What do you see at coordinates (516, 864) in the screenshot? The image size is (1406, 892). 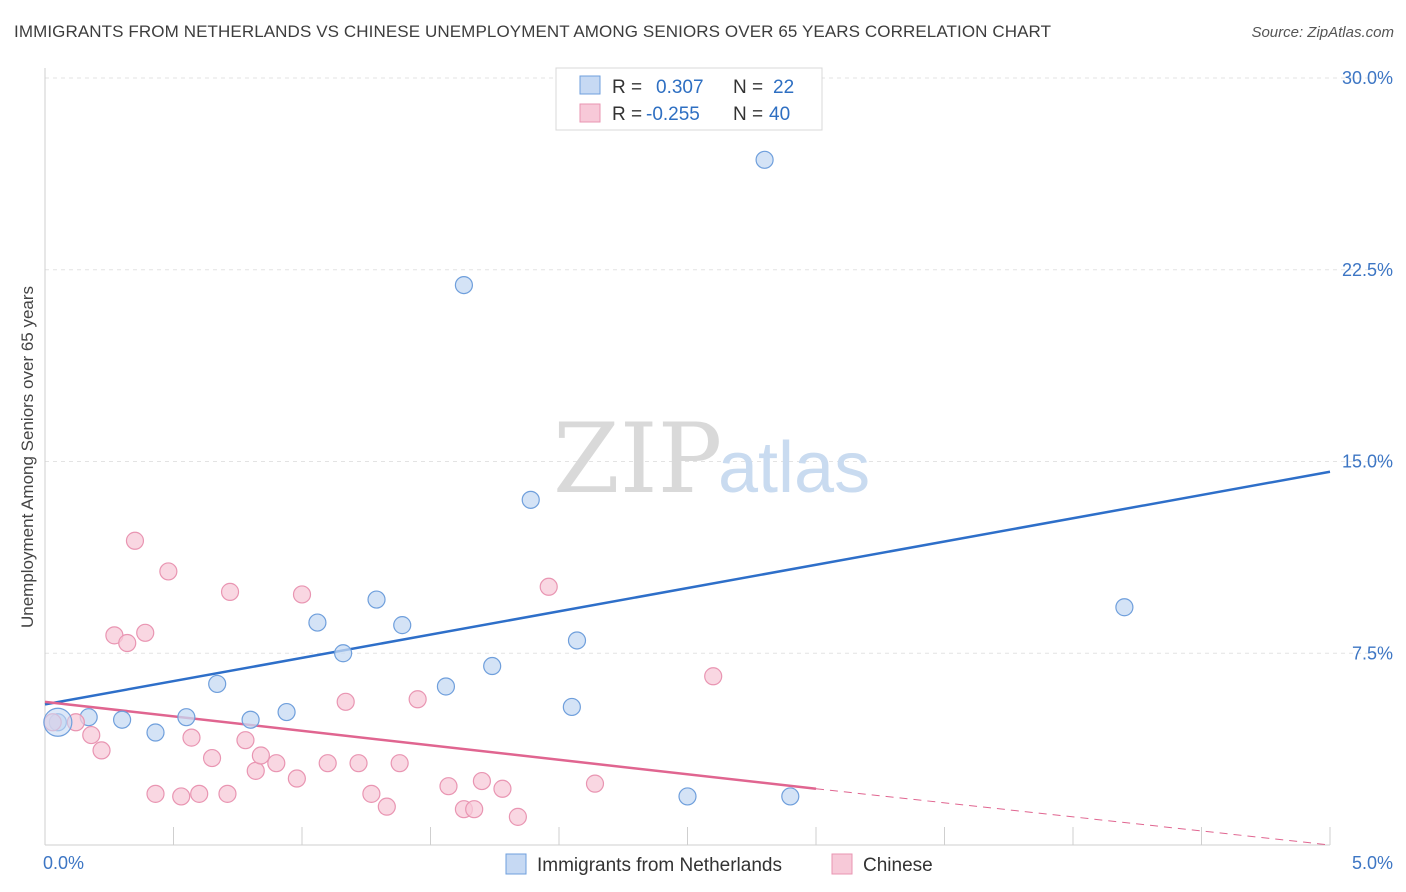 I see `bottom-legend-swatch-netherlands` at bounding box center [516, 864].